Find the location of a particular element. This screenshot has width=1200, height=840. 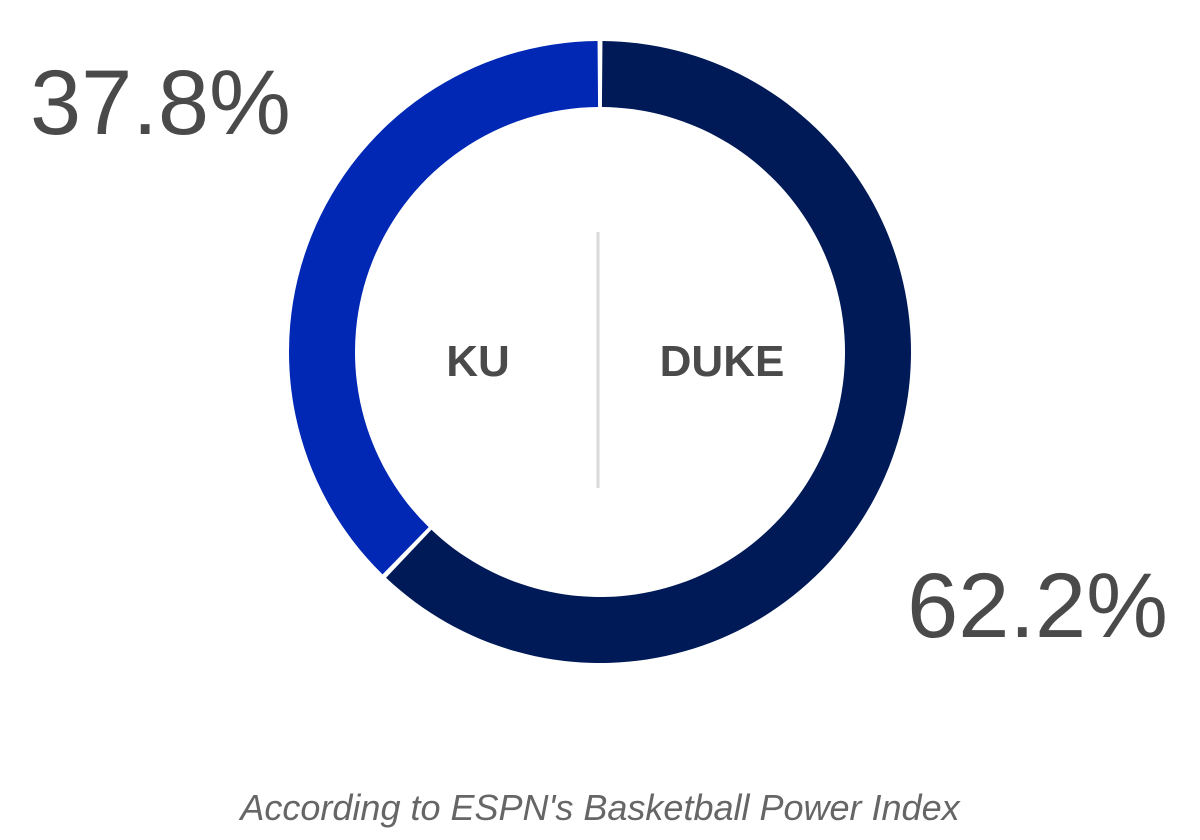

ku-team-label: KU is located at coordinates (478, 361).